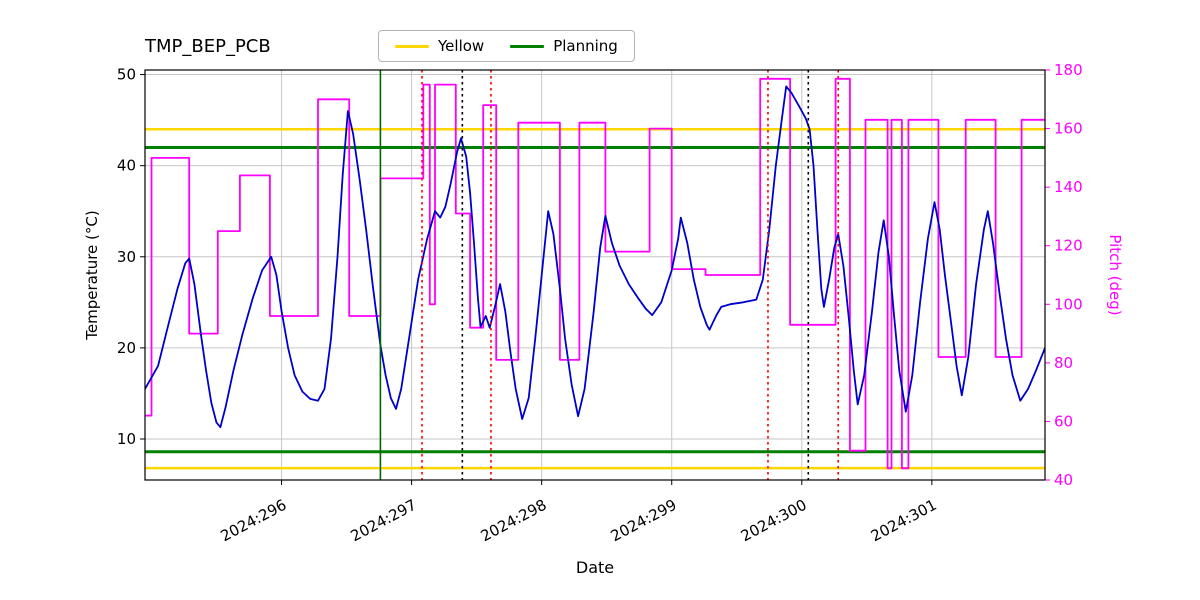  Describe the element at coordinates (1063, 363) in the screenshot. I see `y-tick-label-right: 80` at that location.